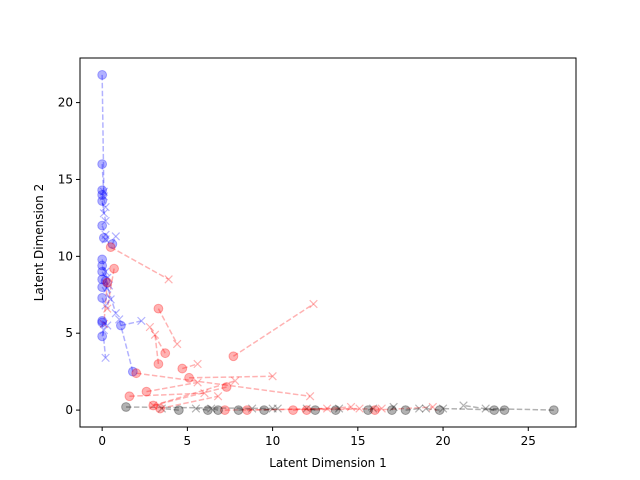 The image size is (640, 480). I want to click on y-tick-label-4: 20, so click(65, 103).